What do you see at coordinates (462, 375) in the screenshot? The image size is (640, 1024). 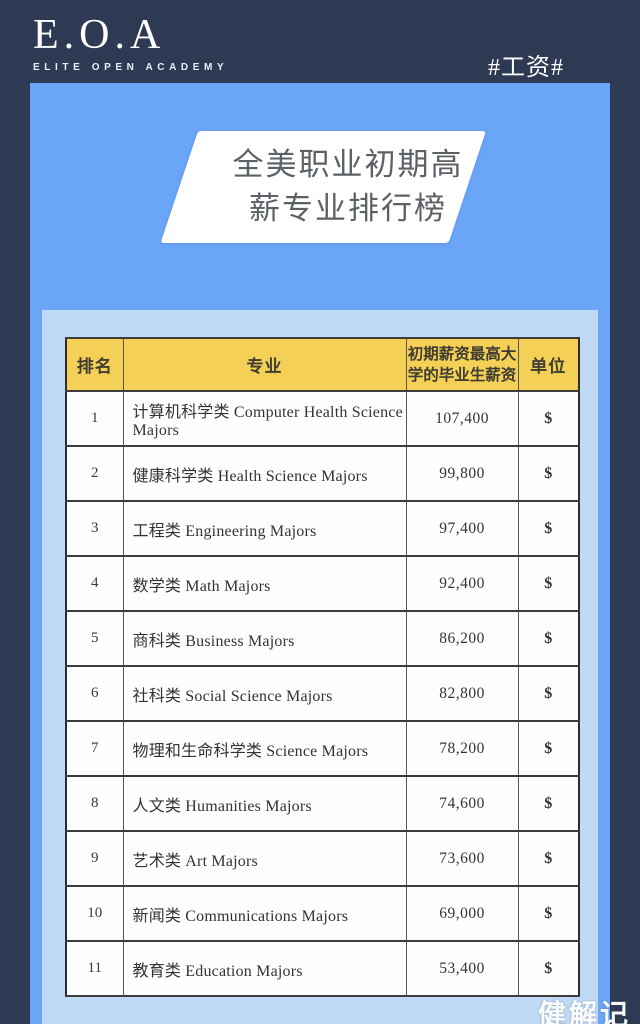 I see `col-salary-header-line2: 学的毕业生薪资` at bounding box center [462, 375].